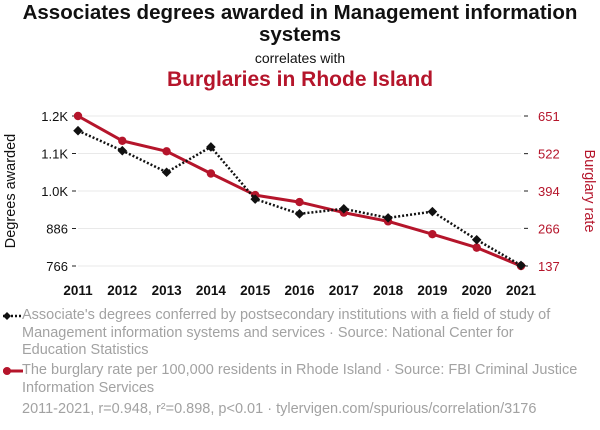  I want to click on y-right-tick-label: 651, so click(549, 116).